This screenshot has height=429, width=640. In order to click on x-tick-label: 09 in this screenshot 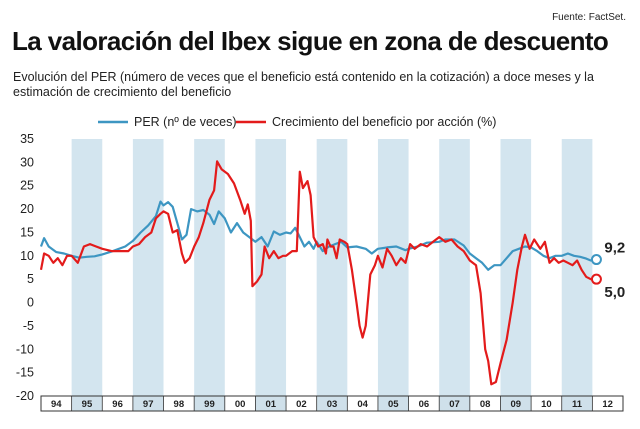, I will do `click(516, 404)`.